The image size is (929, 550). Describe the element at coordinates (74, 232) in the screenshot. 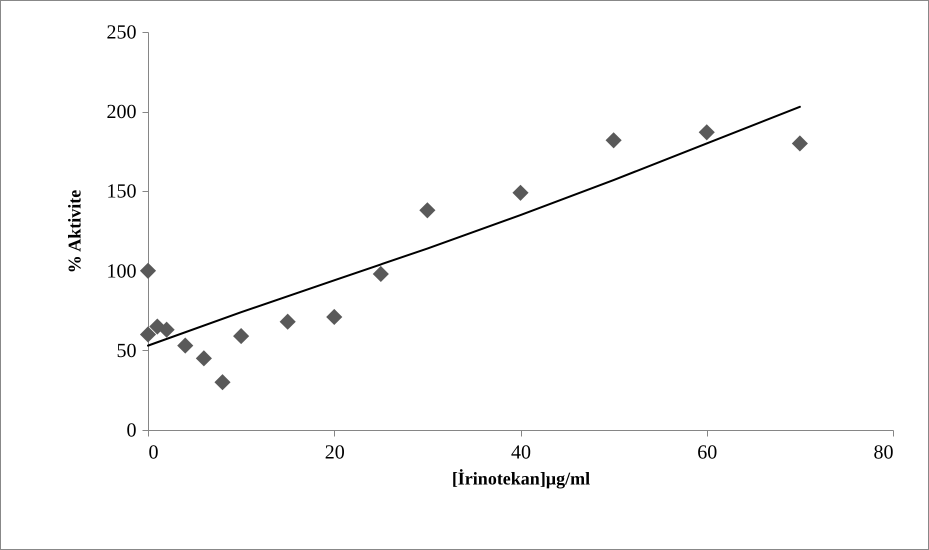

I see `y-axis-title: % Aktivite` at that location.